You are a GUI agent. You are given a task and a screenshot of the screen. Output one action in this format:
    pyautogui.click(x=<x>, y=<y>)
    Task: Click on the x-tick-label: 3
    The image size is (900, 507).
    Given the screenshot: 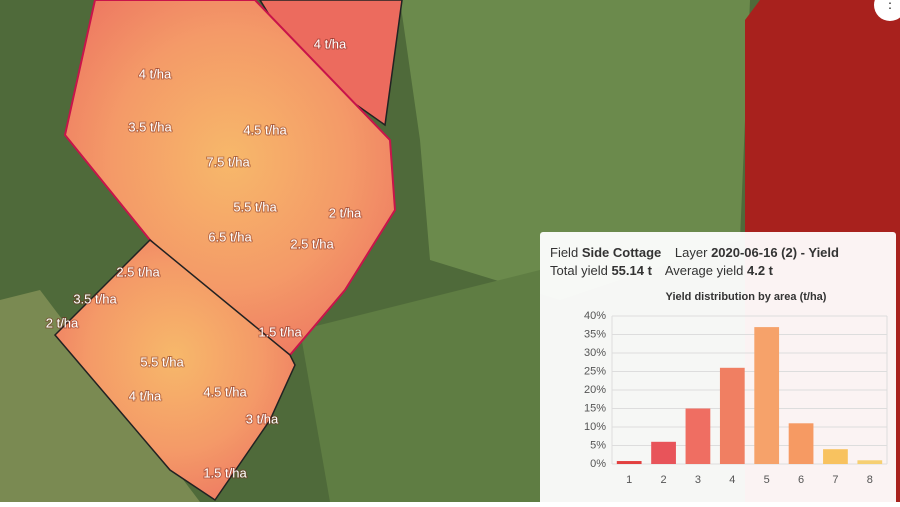 What is the action you would take?
    pyautogui.click(x=698, y=480)
    